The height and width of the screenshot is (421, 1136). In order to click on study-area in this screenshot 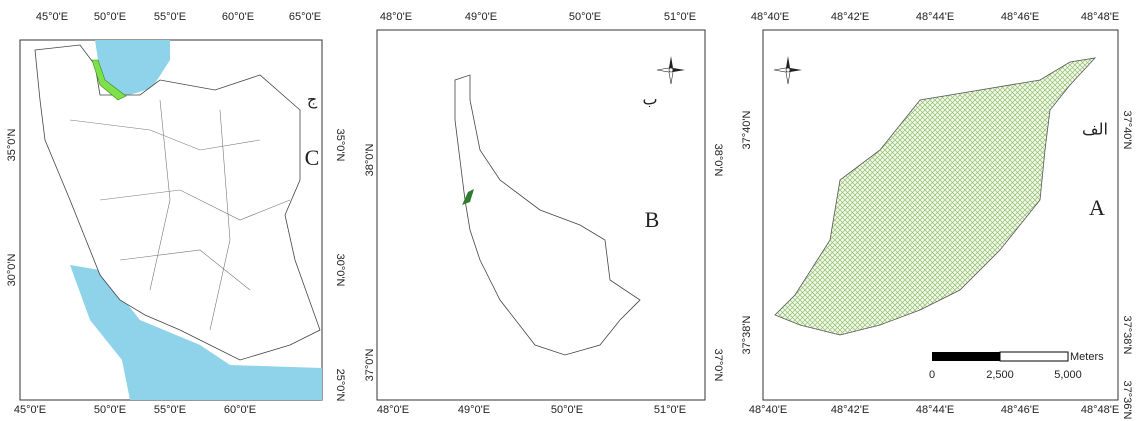, I will do `click(468, 197)`.